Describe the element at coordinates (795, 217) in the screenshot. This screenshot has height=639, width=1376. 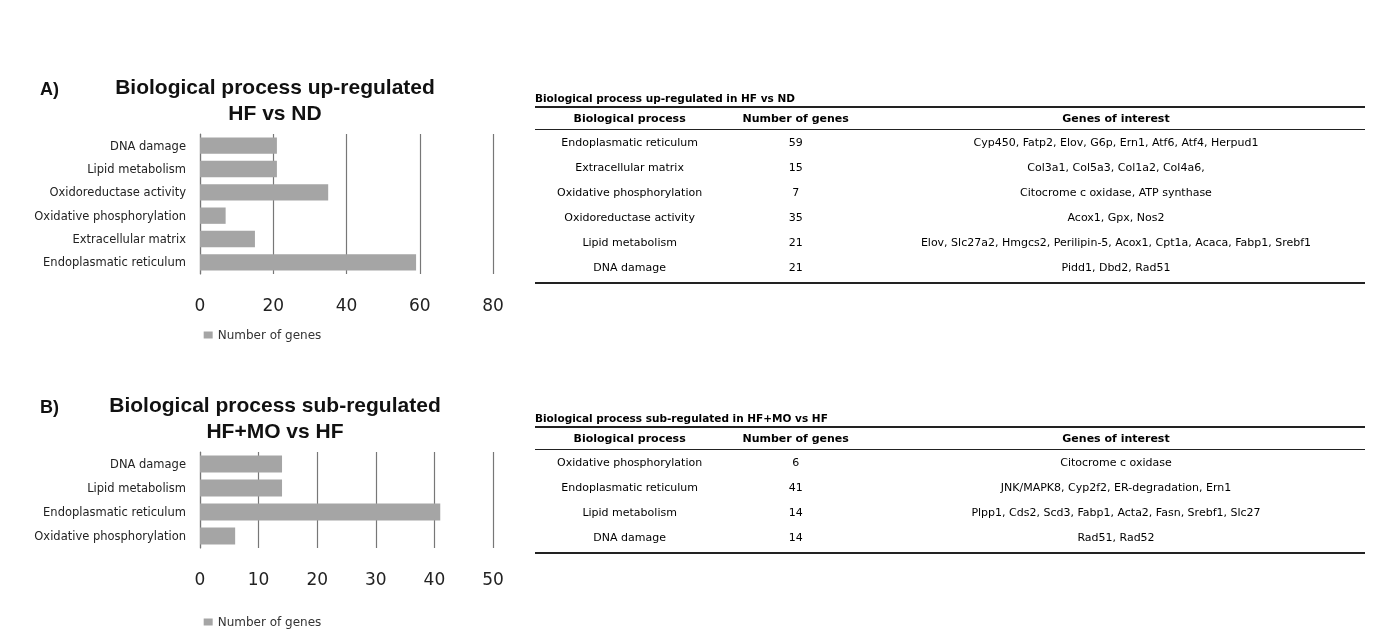
I see `text: 35` at that location.